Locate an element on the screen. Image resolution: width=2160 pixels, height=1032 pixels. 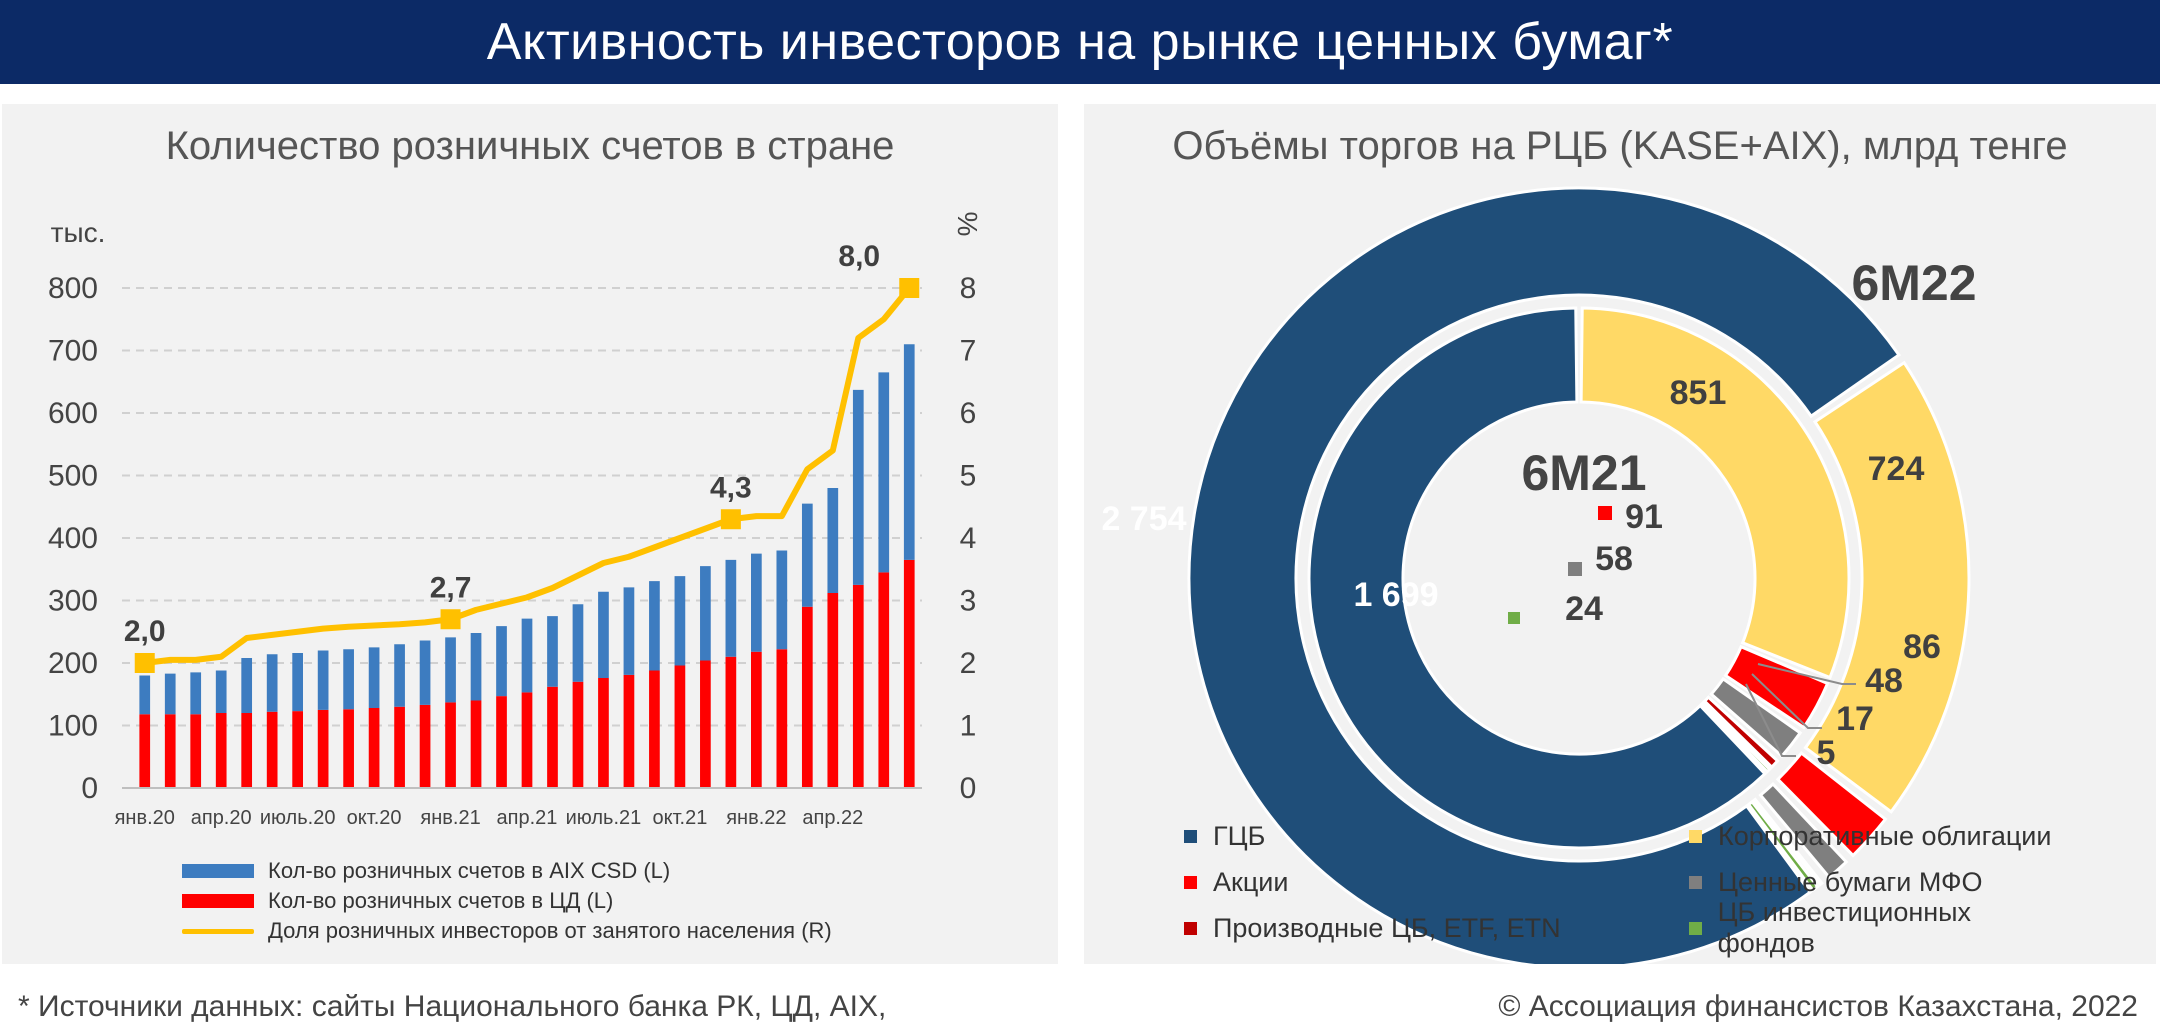
inner-marker-stocks is located at coordinates (1605, 513).